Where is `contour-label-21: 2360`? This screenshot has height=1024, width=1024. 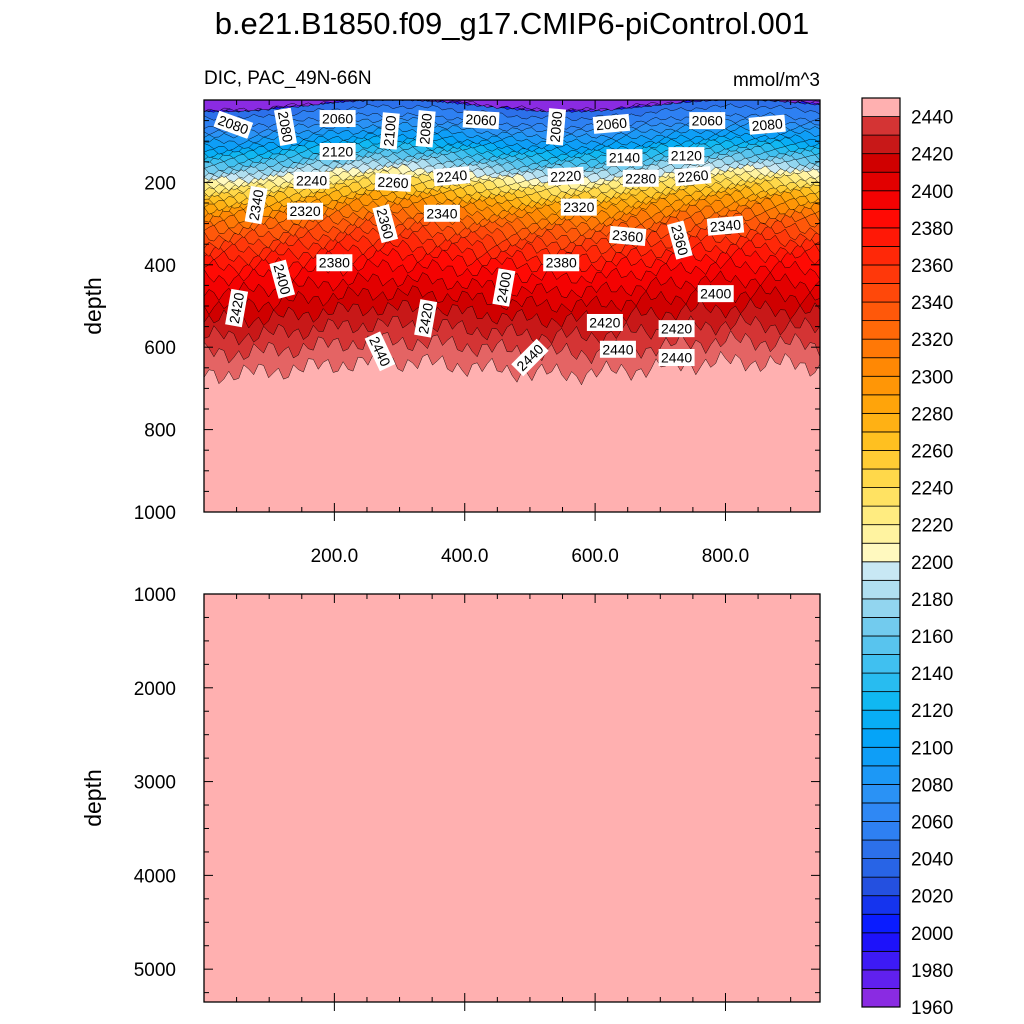
contour-label-21: 2360 is located at coordinates (385, 224).